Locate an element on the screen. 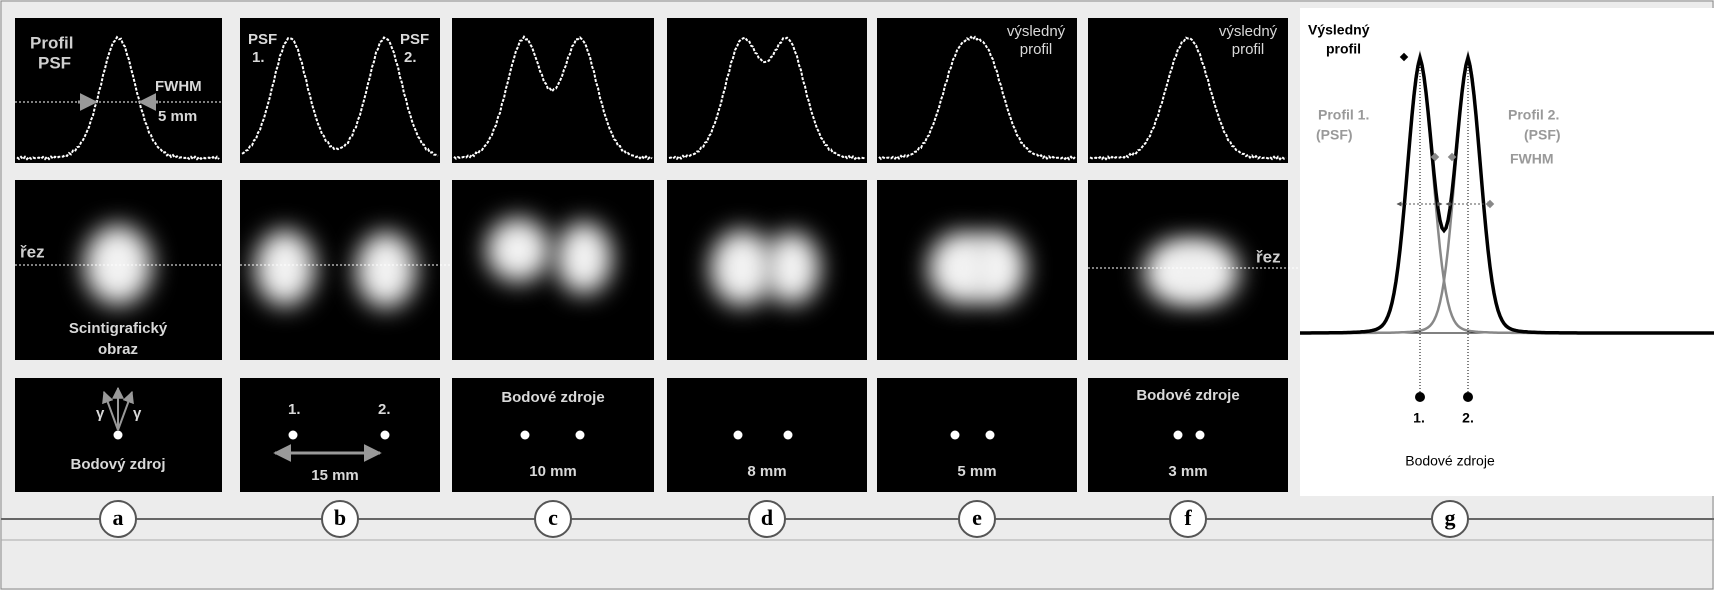  panel-label: e is located at coordinates (977, 517).